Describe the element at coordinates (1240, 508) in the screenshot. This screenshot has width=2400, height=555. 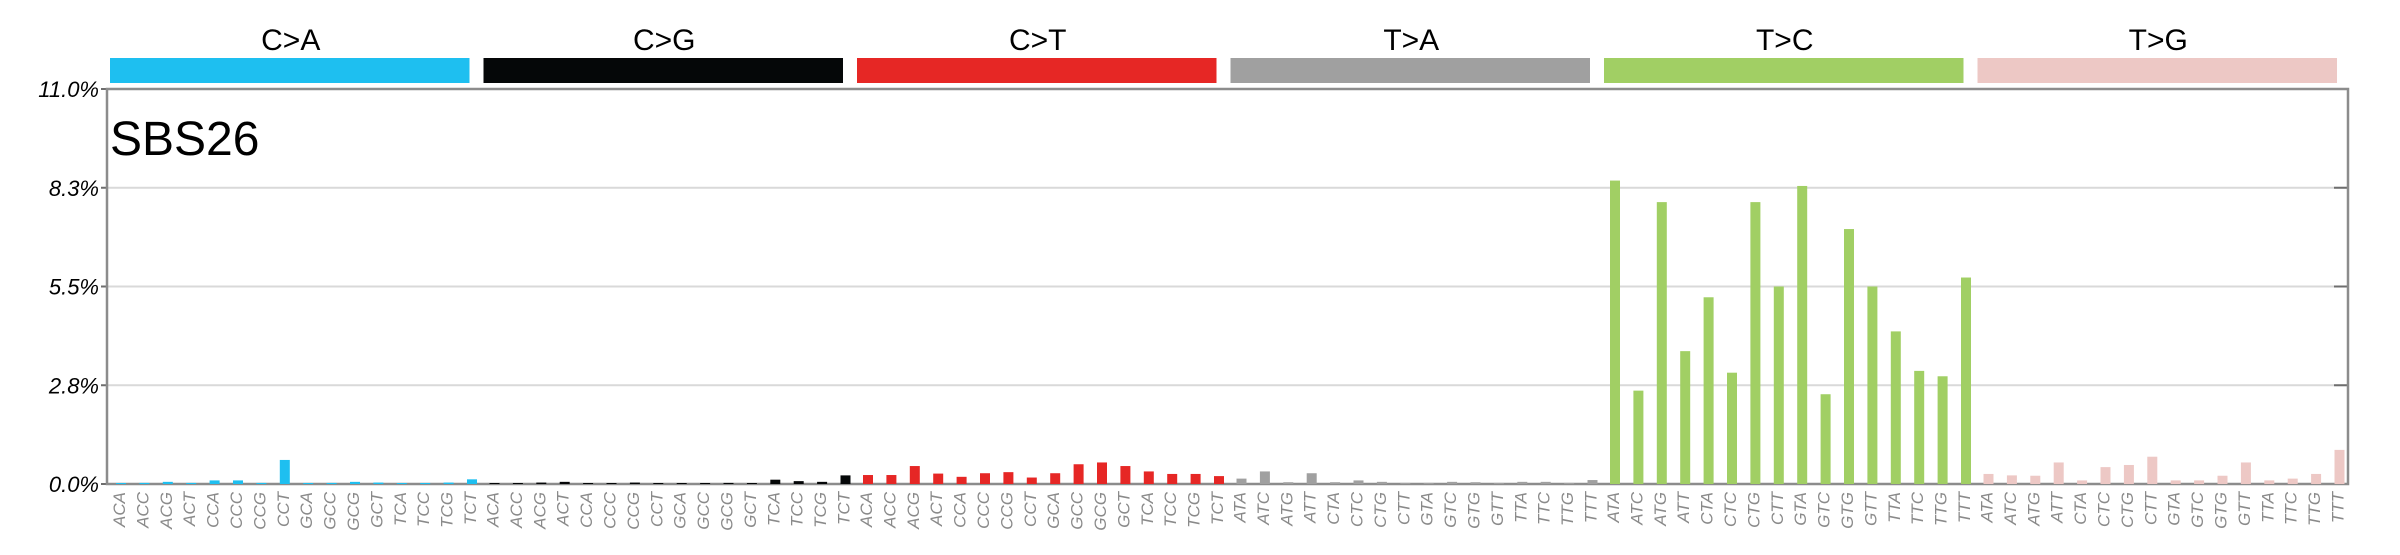
I see `x-tick-label: ATA` at that location.